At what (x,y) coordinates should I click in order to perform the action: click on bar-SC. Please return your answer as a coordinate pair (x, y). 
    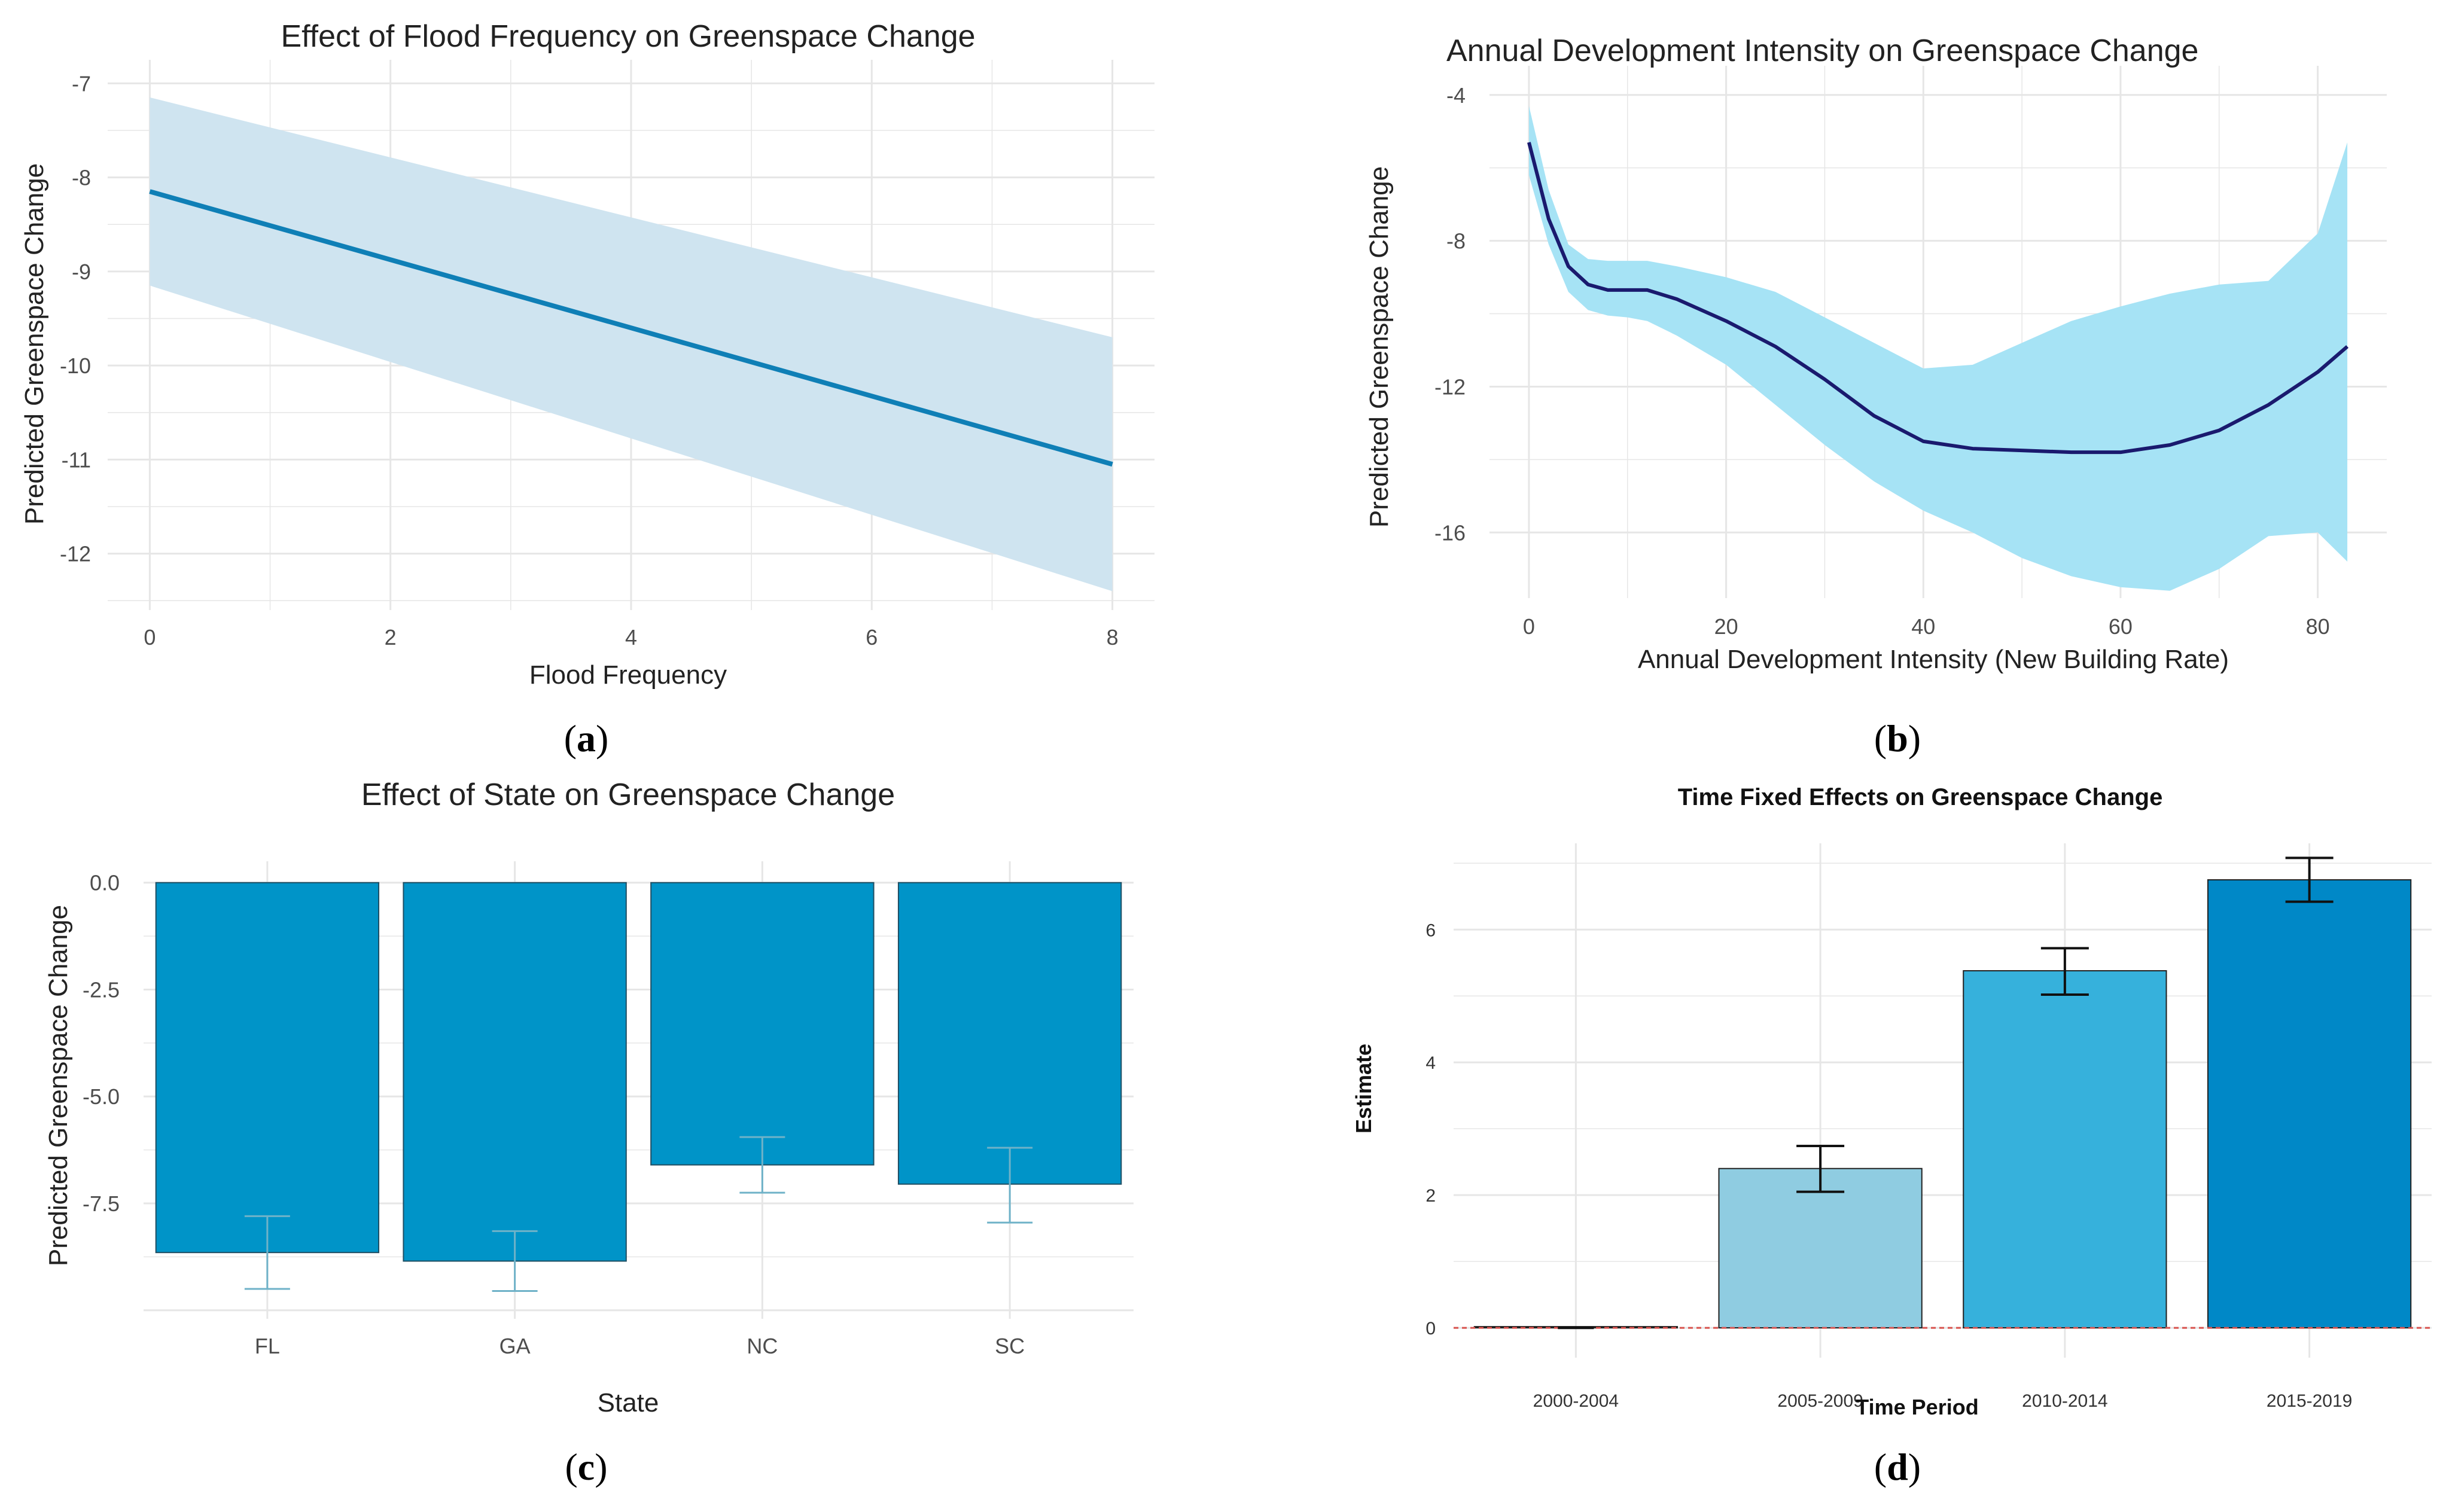
    Looking at the image, I should click on (1009, 1033).